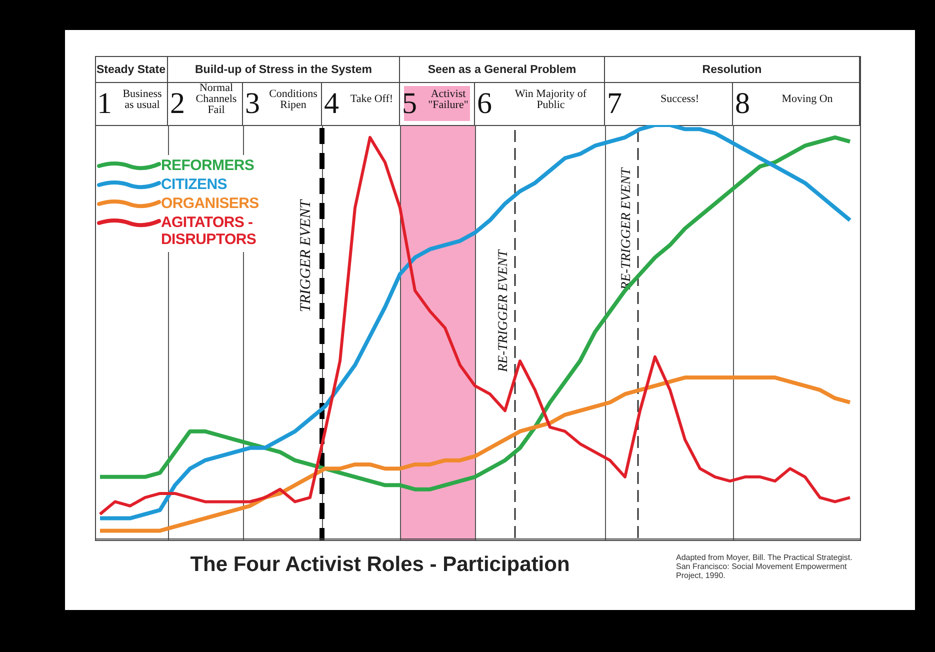  Describe the element at coordinates (131, 69) in the screenshot. I see `text: Steady State` at that location.